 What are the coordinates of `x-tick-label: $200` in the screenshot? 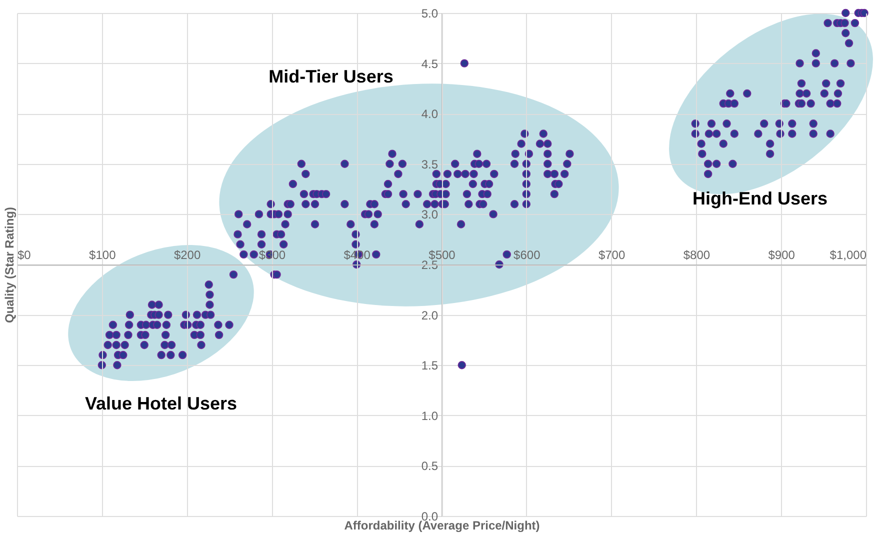 It's located at (187, 255).